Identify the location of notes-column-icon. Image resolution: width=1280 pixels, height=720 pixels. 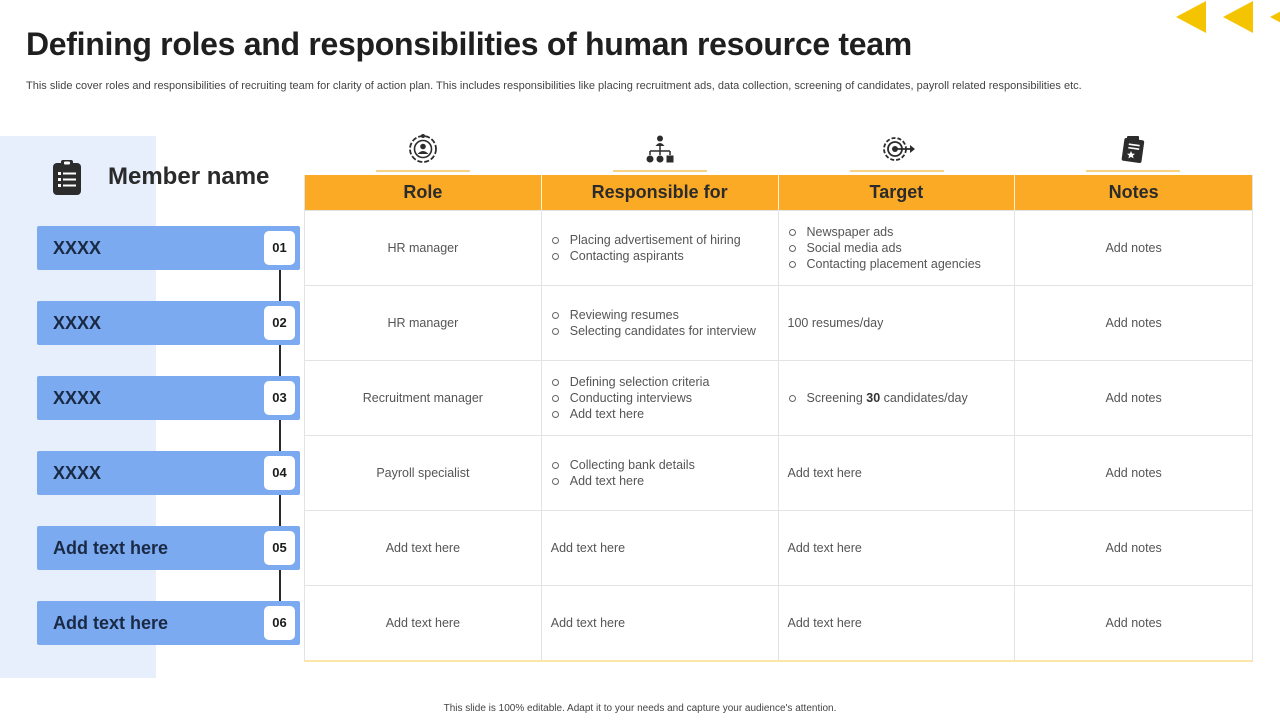
(1133, 153).